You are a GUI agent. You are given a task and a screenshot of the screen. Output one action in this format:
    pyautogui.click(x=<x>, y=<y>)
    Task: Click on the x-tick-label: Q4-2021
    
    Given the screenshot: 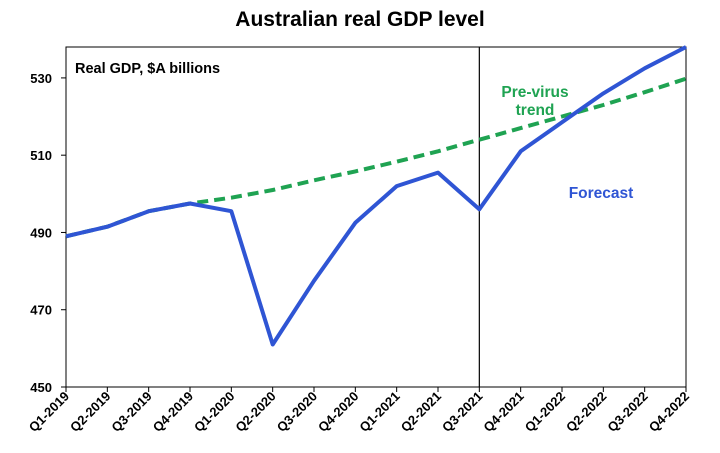 What is the action you would take?
    pyautogui.click(x=503, y=412)
    